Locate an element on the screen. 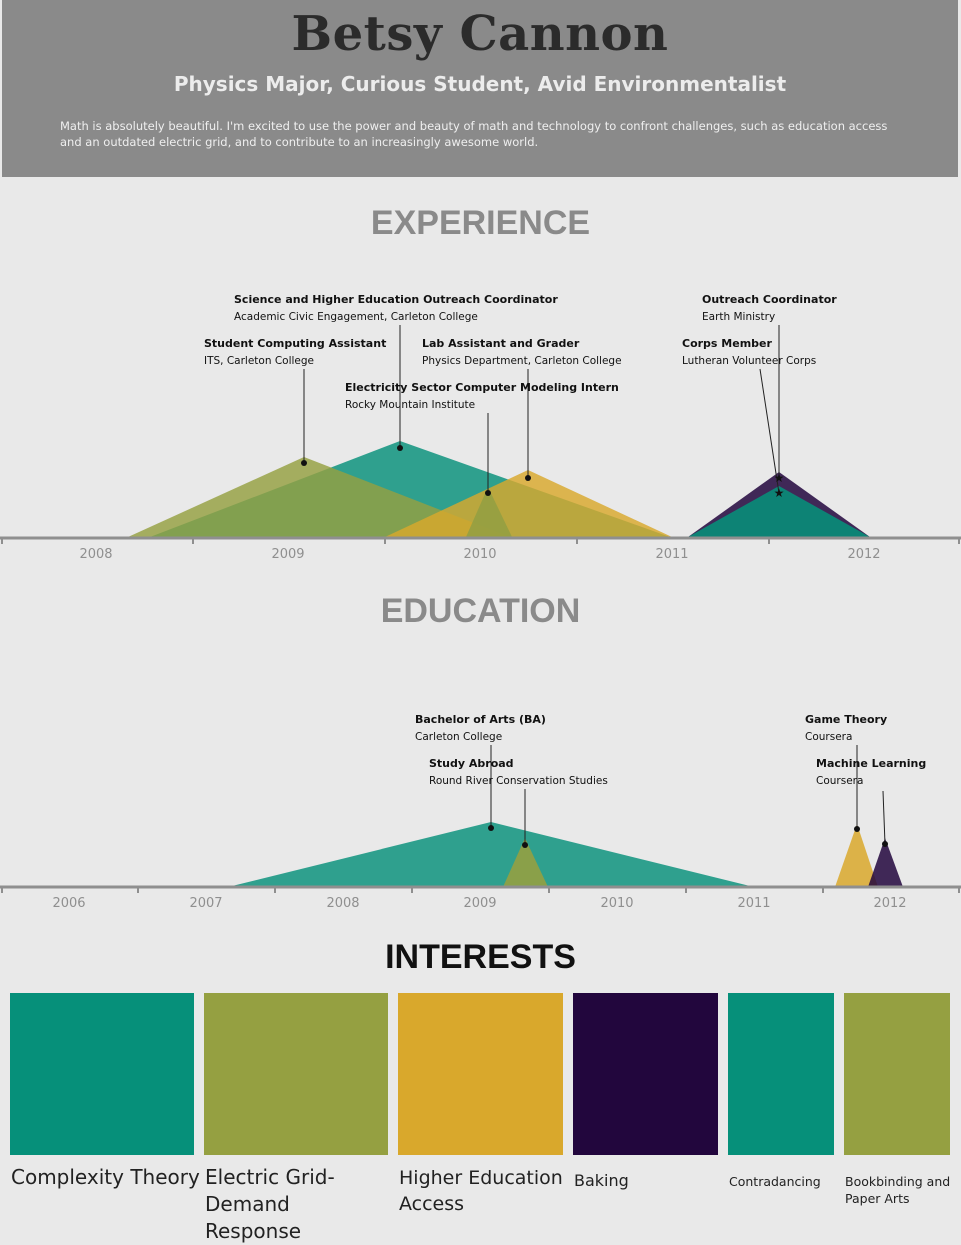 This screenshot has width=961, height=1245. interest-tile-electric-grid is located at coordinates (296, 1074).